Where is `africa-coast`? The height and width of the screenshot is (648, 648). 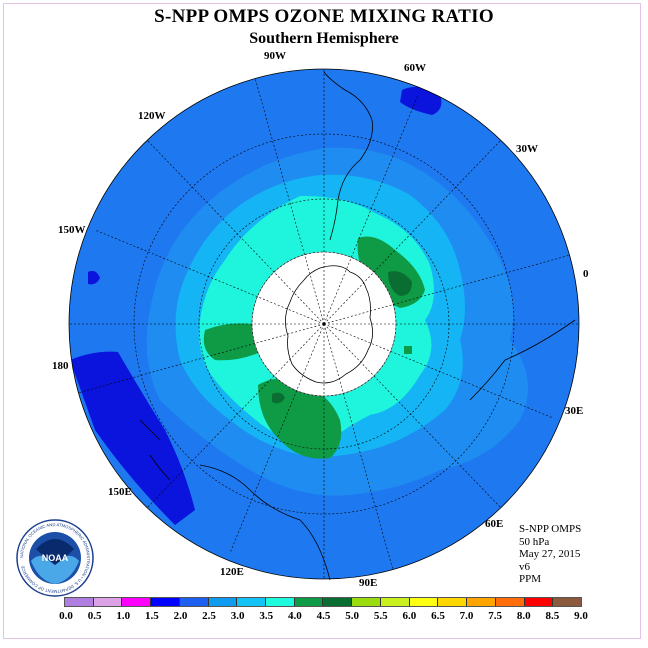 africa-coast is located at coordinates (522, 360).